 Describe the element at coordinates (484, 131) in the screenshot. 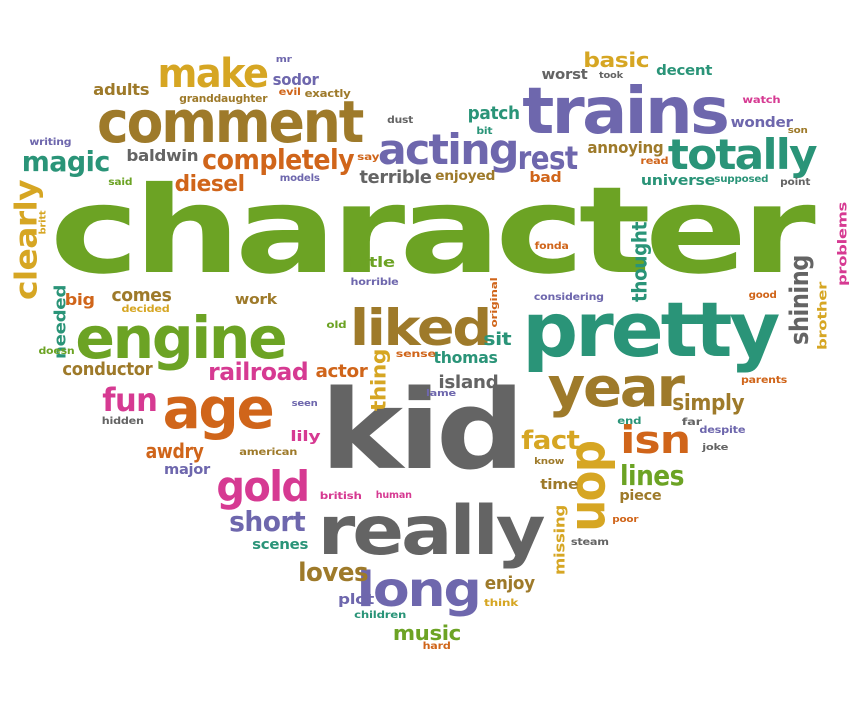

I see `word-bit: bit` at that location.